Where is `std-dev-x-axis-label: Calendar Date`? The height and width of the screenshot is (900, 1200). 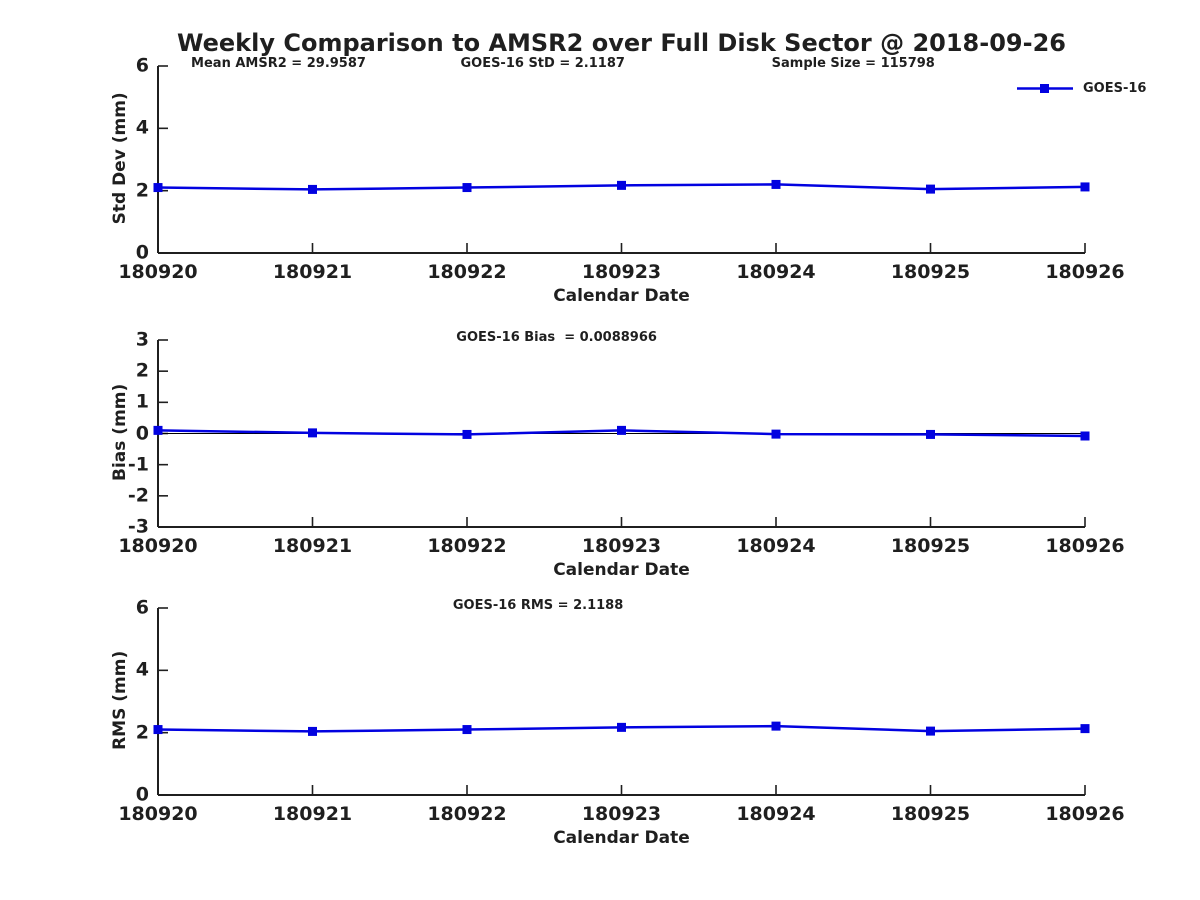 std-dev-x-axis-label: Calendar Date is located at coordinates (621, 296).